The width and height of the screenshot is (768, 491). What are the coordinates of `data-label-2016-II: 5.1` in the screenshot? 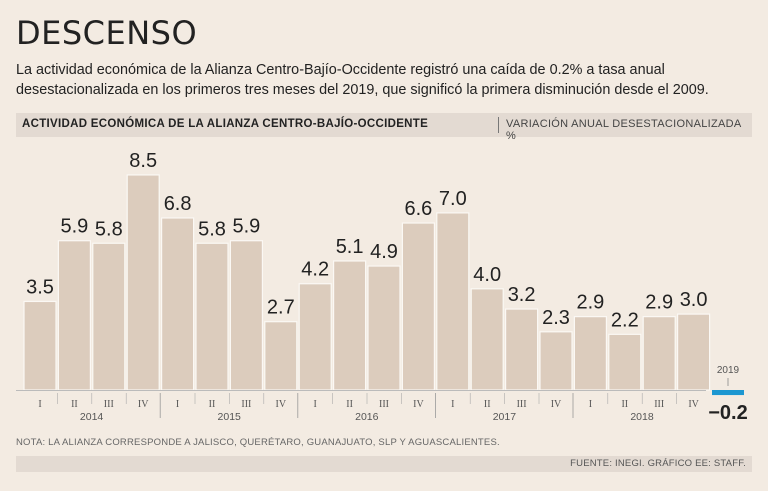 It's located at (350, 247).